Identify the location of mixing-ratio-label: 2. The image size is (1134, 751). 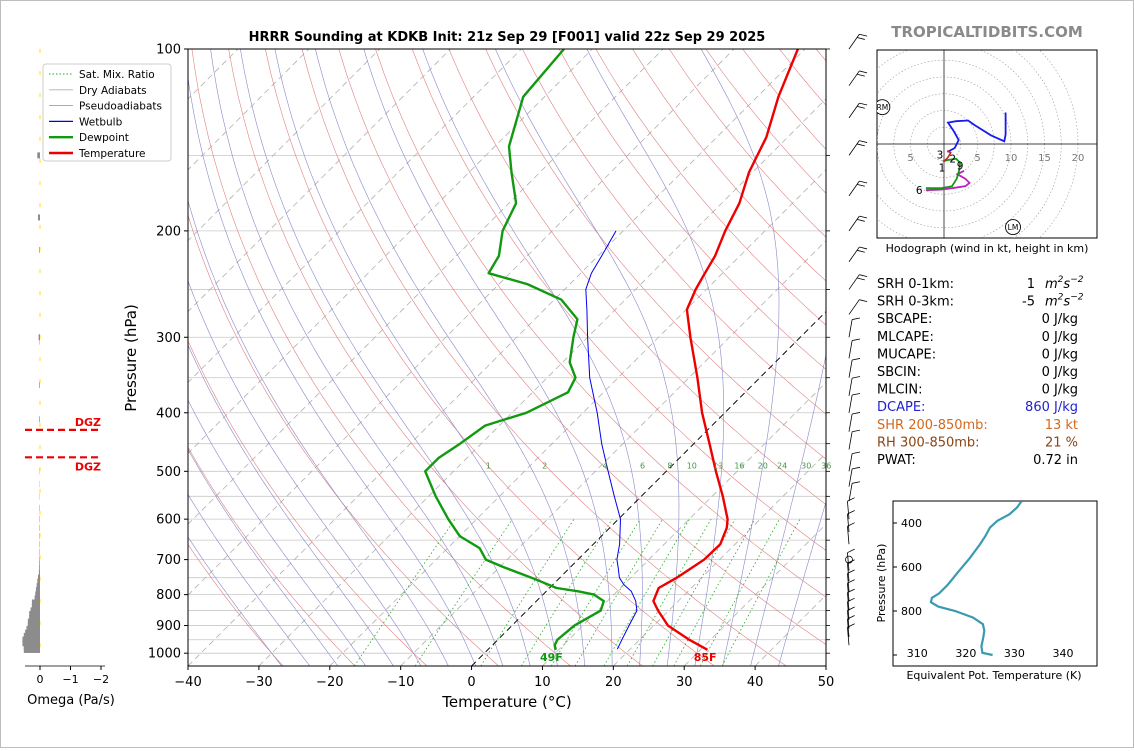
(544, 465).